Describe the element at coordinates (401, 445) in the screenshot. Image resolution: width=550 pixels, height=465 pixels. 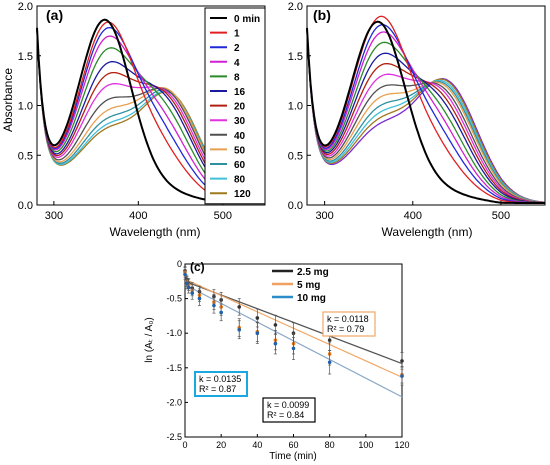
I see `panel-c-xtick-label: 120` at that location.